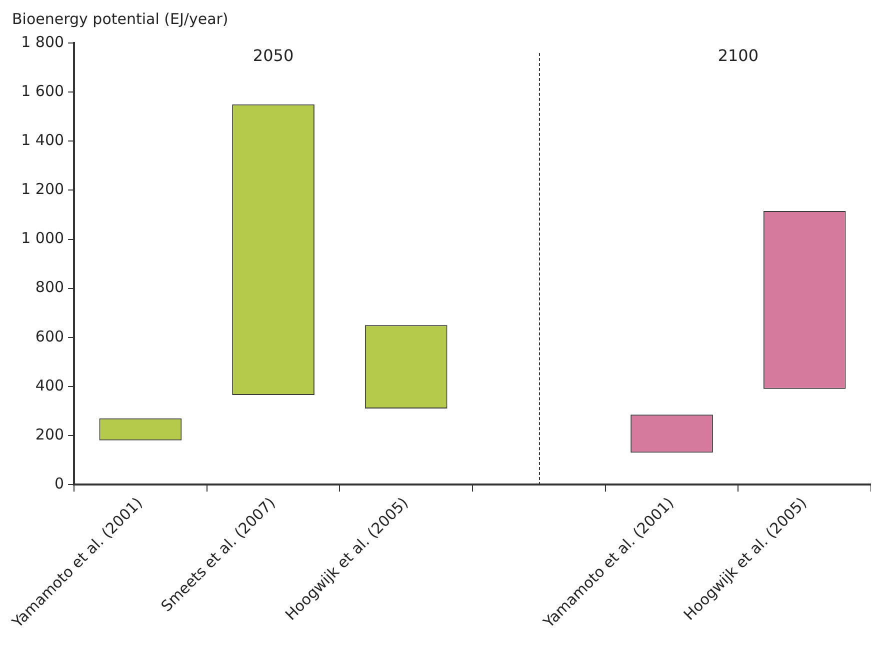 The image size is (879, 648). Describe the element at coordinates (42, 140) in the screenshot. I see `y-tick-label: 1 400` at that location.